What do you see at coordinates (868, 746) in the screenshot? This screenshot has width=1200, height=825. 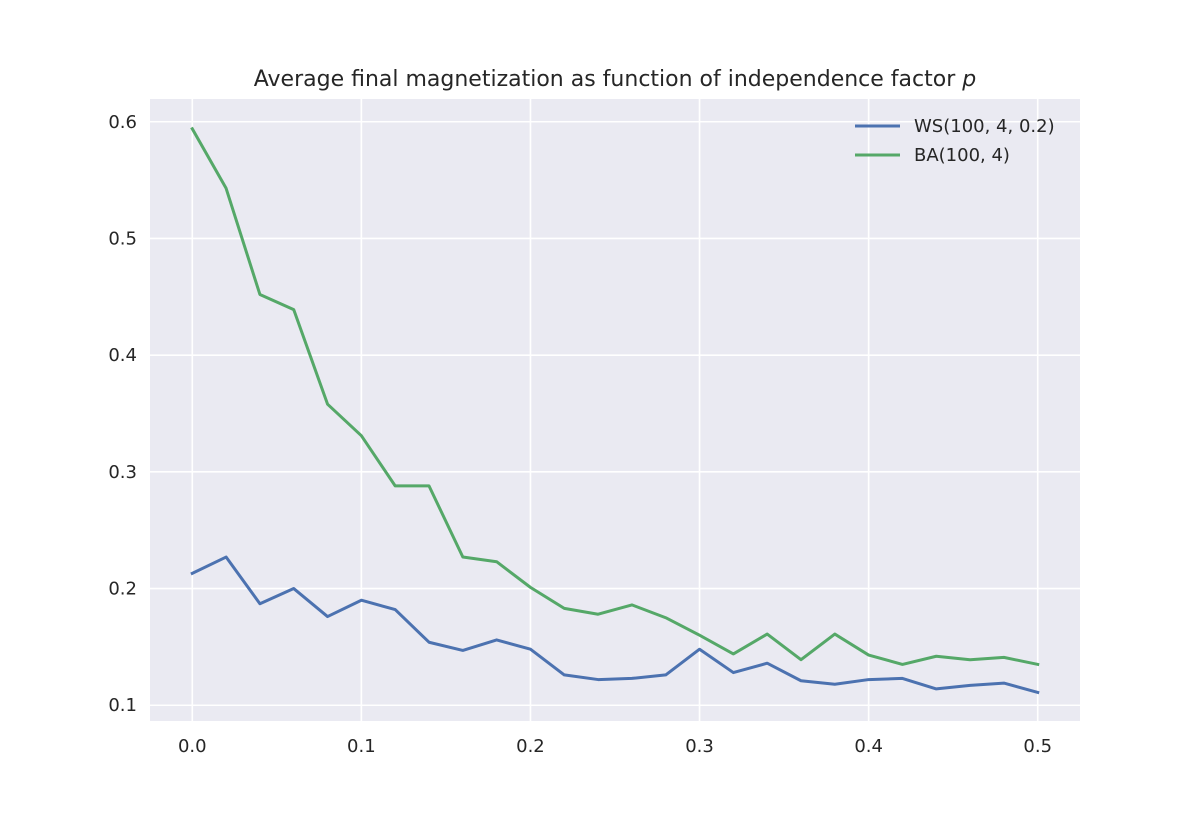 I see `x-tick-label: 0.4` at bounding box center [868, 746].